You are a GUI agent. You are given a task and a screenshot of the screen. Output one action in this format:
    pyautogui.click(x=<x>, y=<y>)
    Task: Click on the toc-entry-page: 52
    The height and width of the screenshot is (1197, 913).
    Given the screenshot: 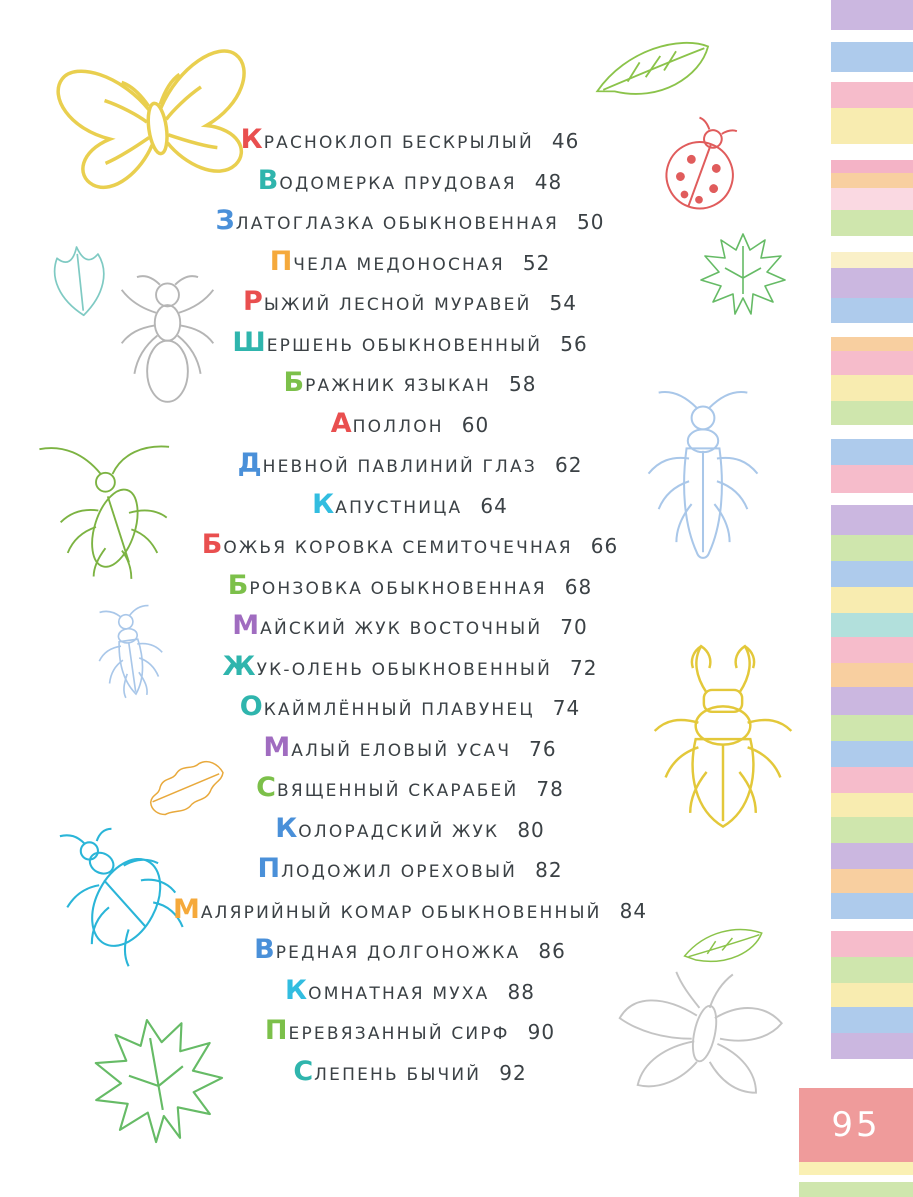 What is the action you would take?
    pyautogui.click(x=536, y=262)
    